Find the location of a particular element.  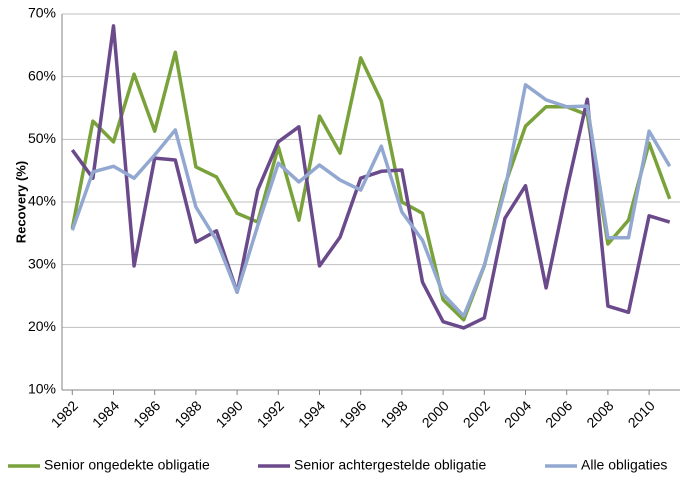

x-tick-label: 1984 is located at coordinates (105, 413).